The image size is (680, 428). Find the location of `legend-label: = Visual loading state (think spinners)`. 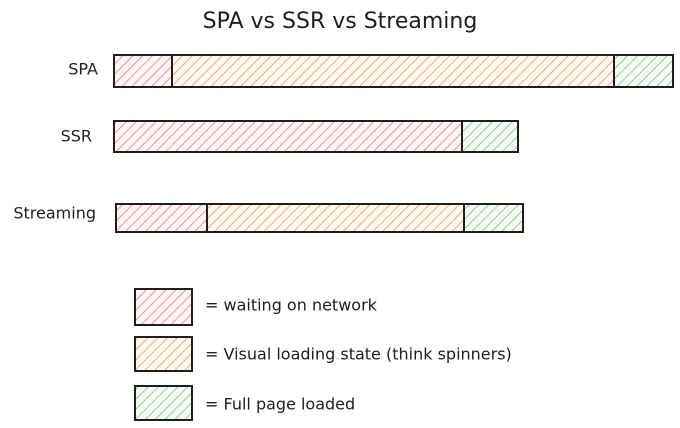

legend-label: = Visual loading state (think spinners) is located at coordinates (358, 354).